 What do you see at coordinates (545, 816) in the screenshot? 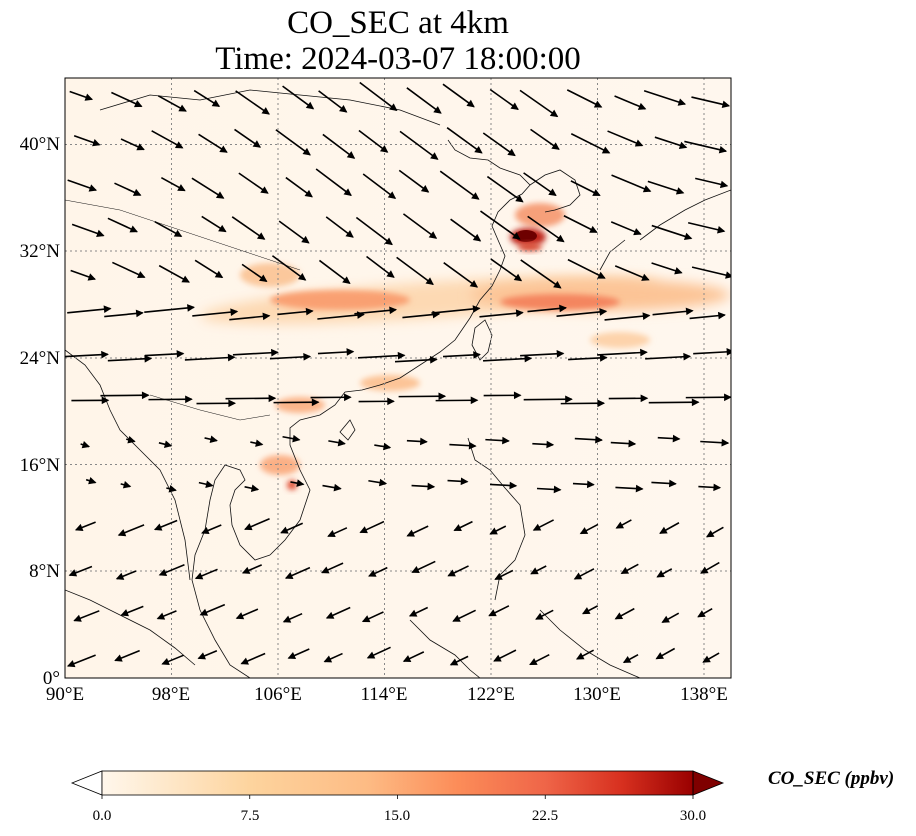
I see `colorbar-tick-3: 22.5` at bounding box center [545, 816].